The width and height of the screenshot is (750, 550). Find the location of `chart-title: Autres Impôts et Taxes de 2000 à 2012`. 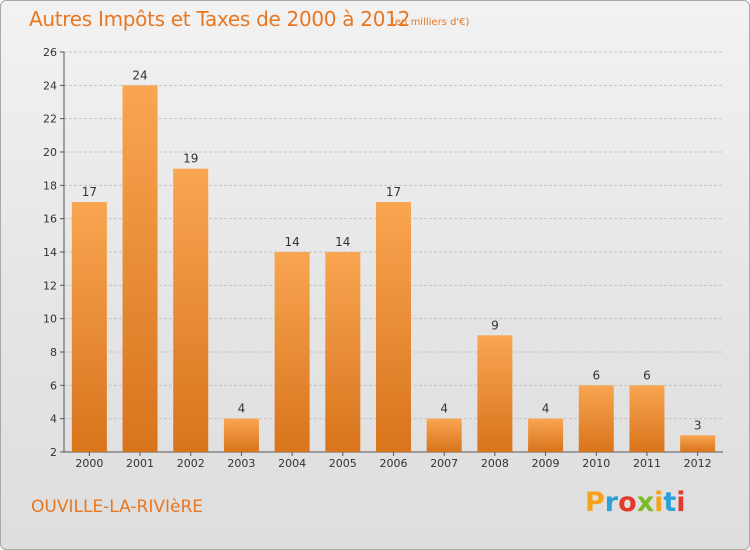

chart-title: Autres Impôts et Taxes de 2000 à 2012 is located at coordinates (219, 19).